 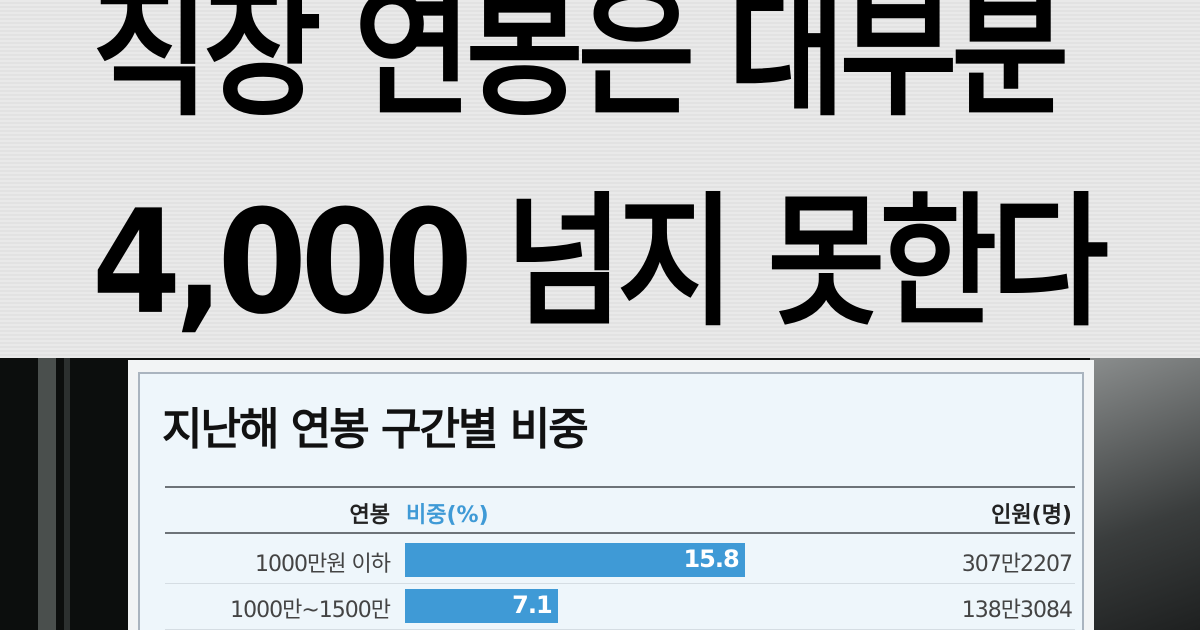 What do you see at coordinates (323, 564) in the screenshot?
I see `category-label: 1000만원 이하` at bounding box center [323, 564].